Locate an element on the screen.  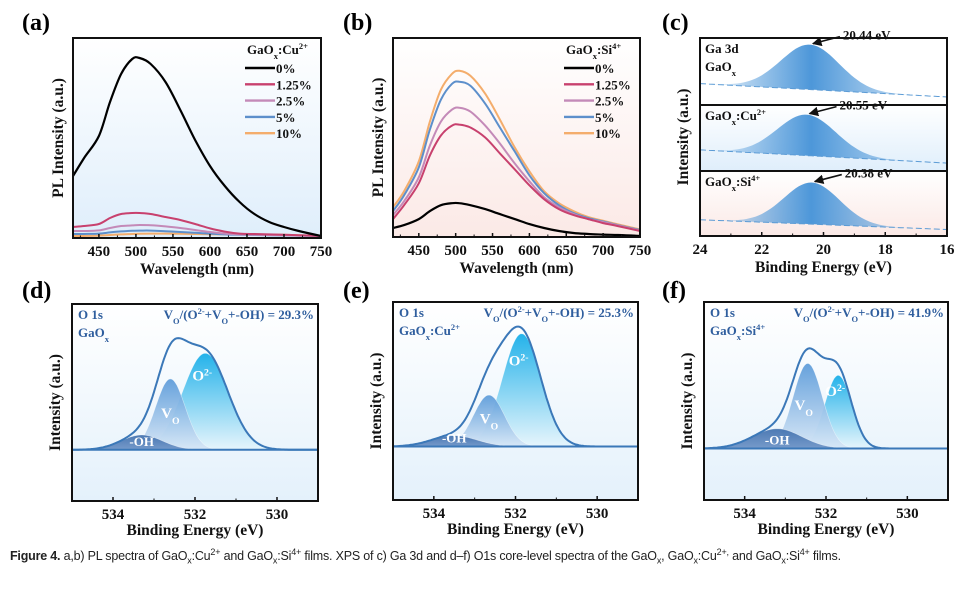
peak-label: 20.44 eV is located at coordinates (867, 35).